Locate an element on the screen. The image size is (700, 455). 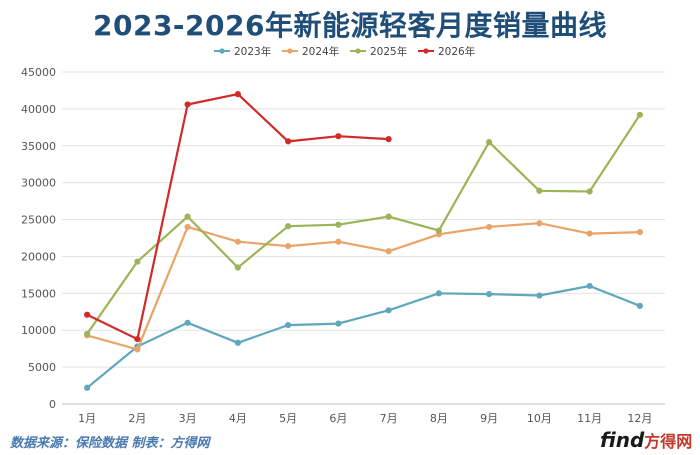
x-tick-label: 3月 is located at coordinates (188, 418).